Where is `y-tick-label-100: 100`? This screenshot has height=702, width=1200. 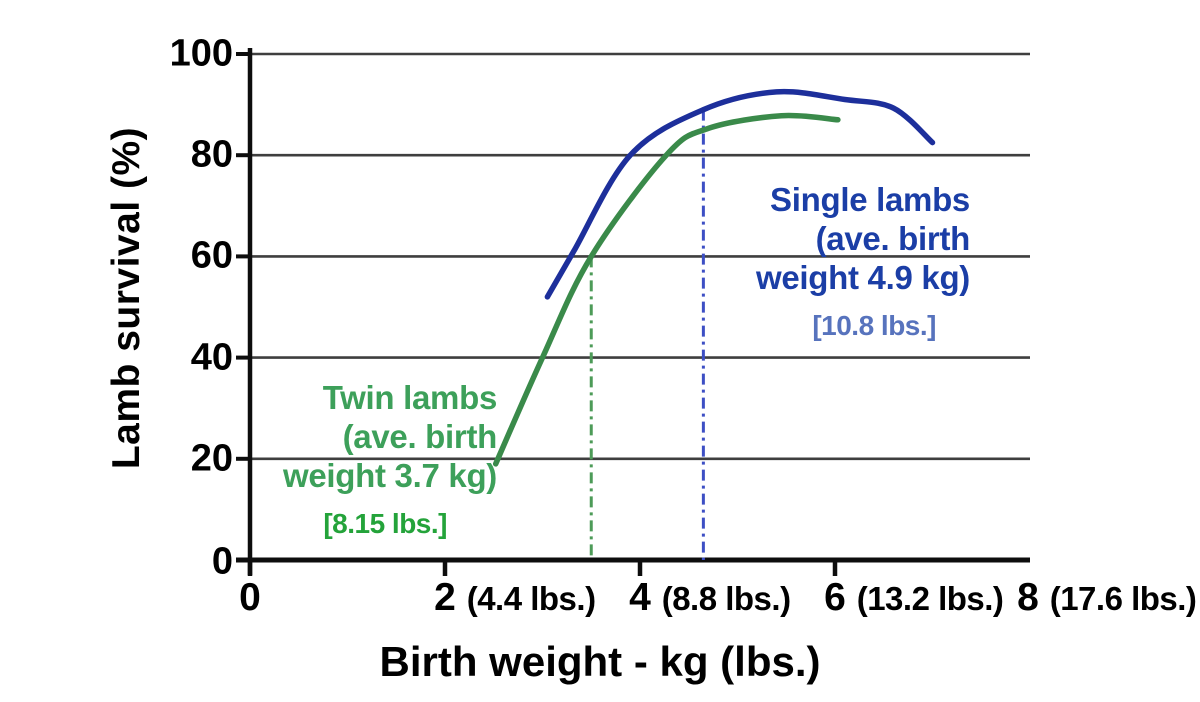
y-tick-label-100: 100 is located at coordinates (201, 53).